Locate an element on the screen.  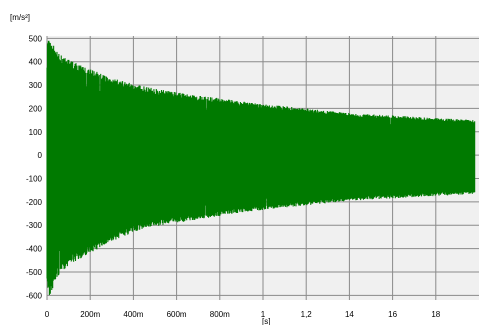
y-tick-label-7: -200 is located at coordinates (34, 202).